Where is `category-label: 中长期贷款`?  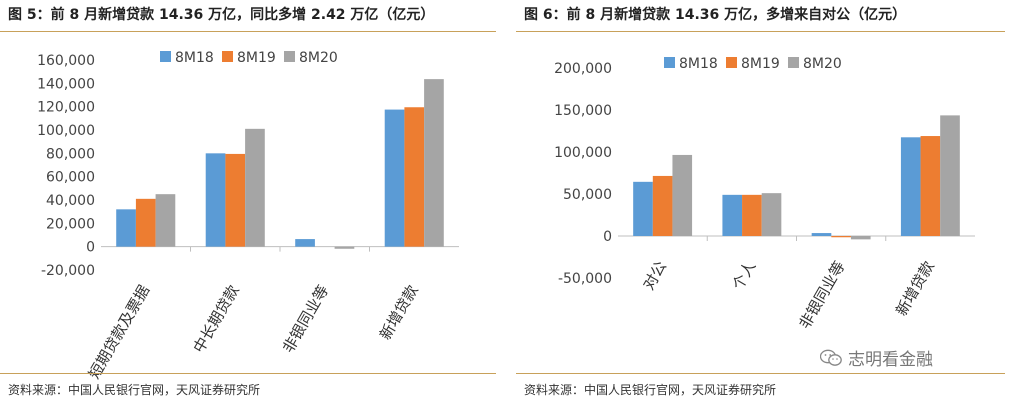
category-label: 中长期贷款 is located at coordinates (216, 319).